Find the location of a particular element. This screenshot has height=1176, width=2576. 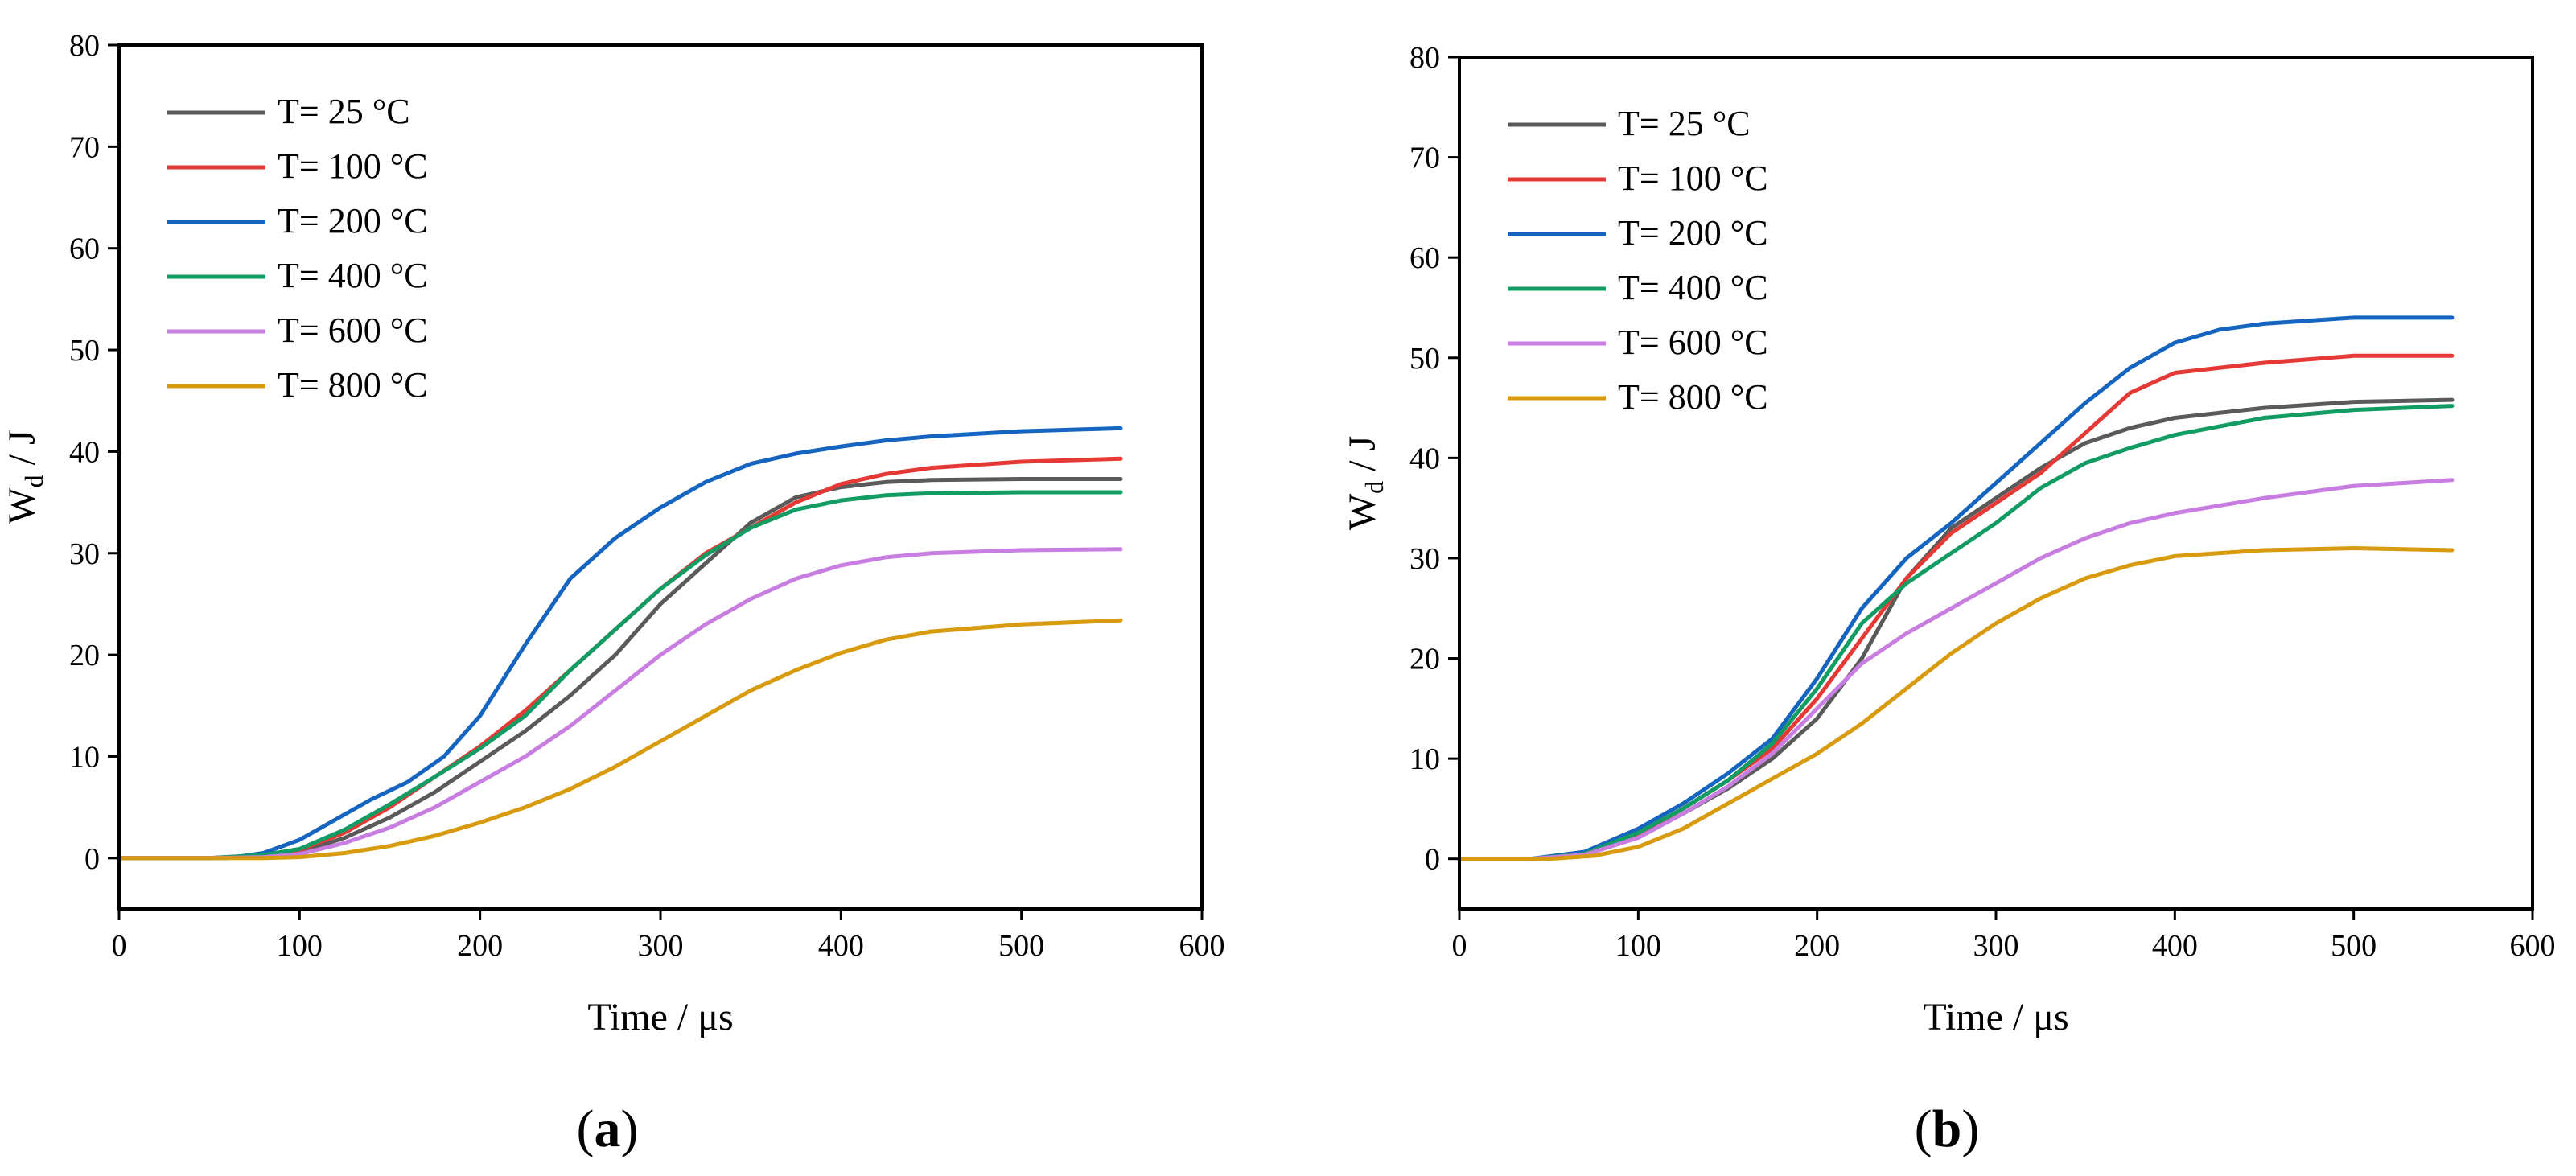

panel-label-letter: b is located at coordinates (1947, 1129).